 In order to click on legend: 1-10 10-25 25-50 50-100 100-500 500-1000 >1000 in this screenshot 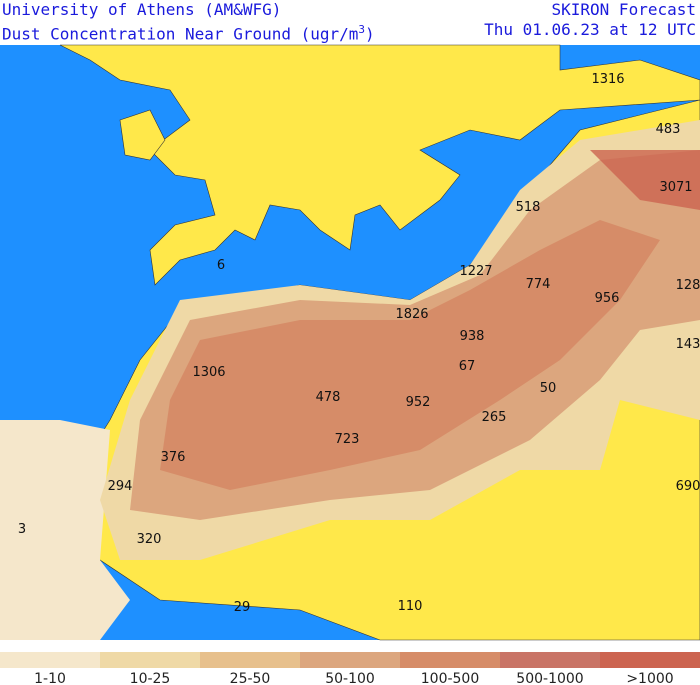, I will do `click(350, 668)`.